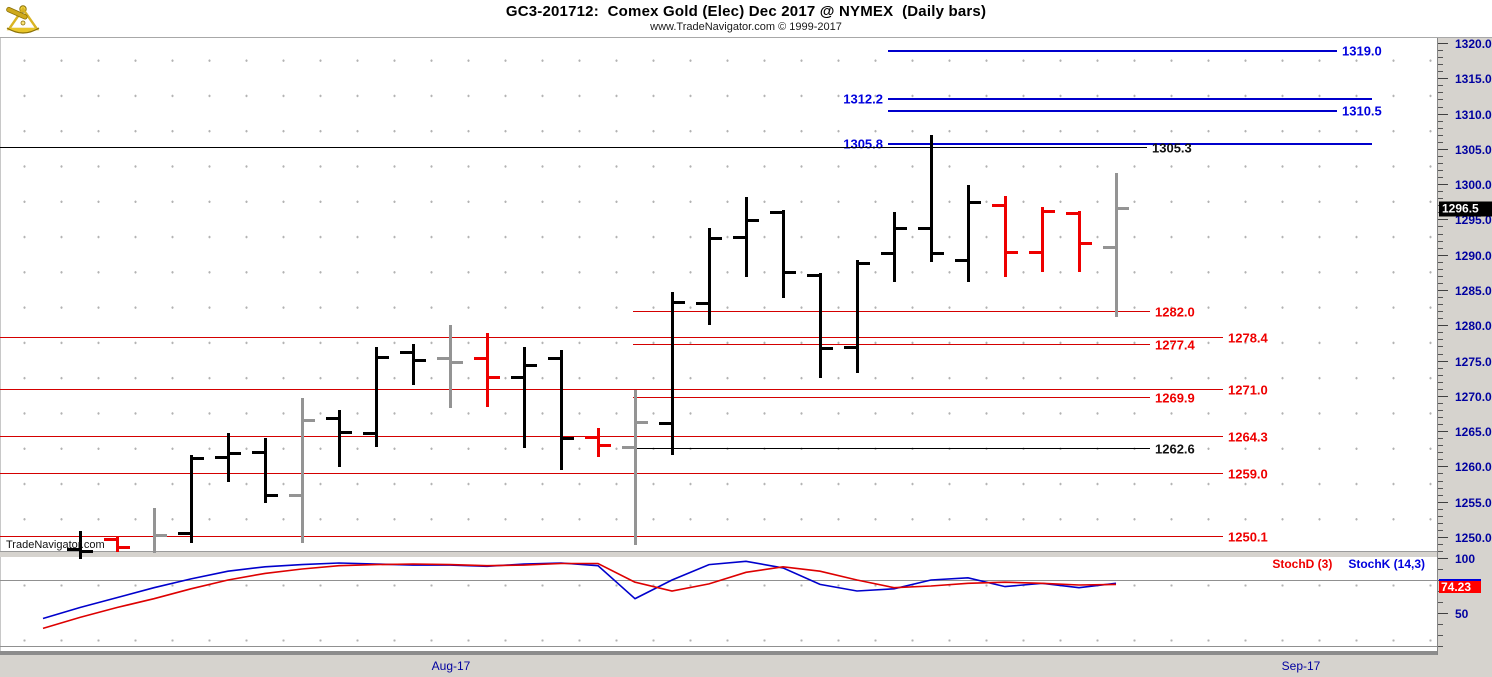  What do you see at coordinates (1465, 209) in the screenshot?
I see `last-price-box: 1296.5` at bounding box center [1465, 209].